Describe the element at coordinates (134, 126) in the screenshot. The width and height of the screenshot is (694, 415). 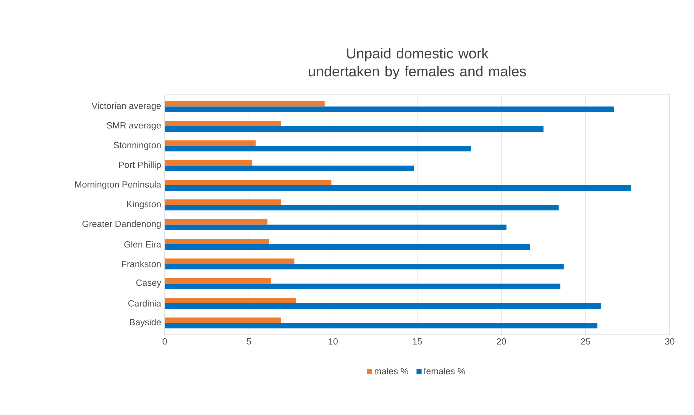
I see `y-tick-label: SMR average` at that location.